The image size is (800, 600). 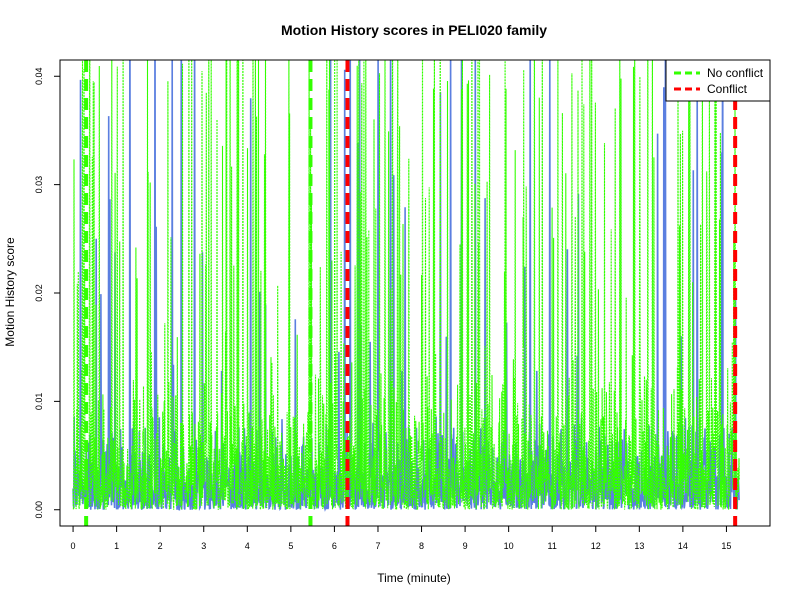 I want to click on x-tick-label: 1, so click(x=116, y=546).